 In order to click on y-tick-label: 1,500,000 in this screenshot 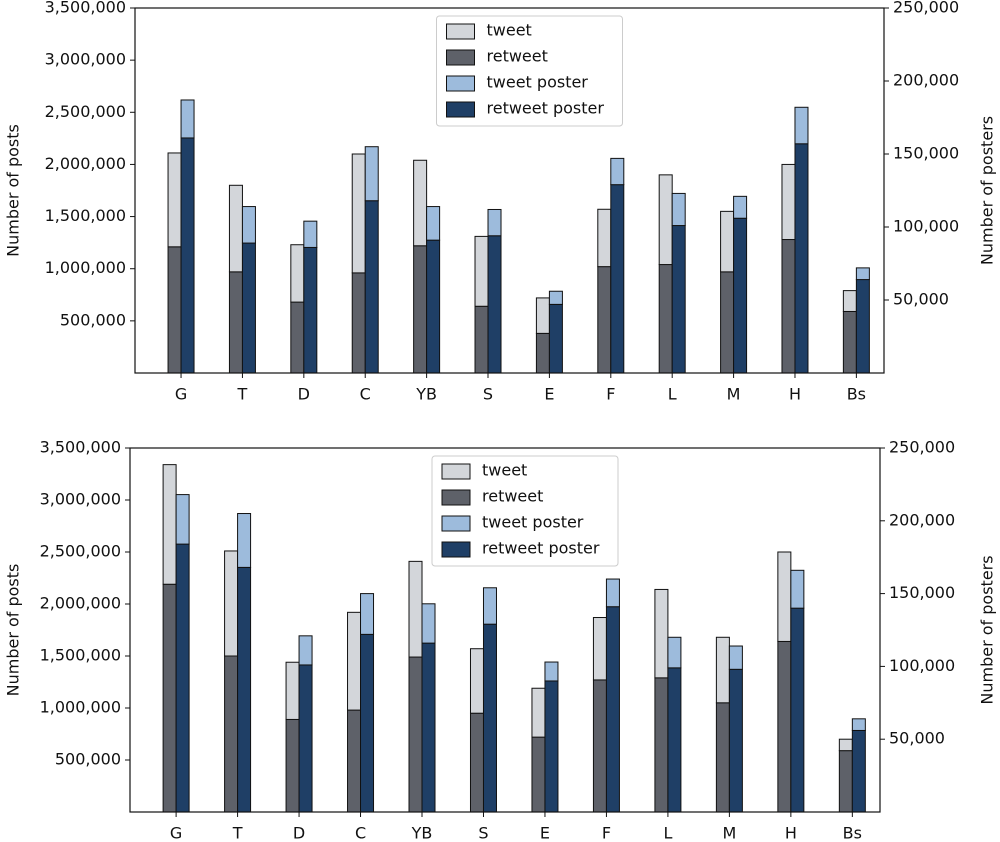, I will do `click(85, 215)`.